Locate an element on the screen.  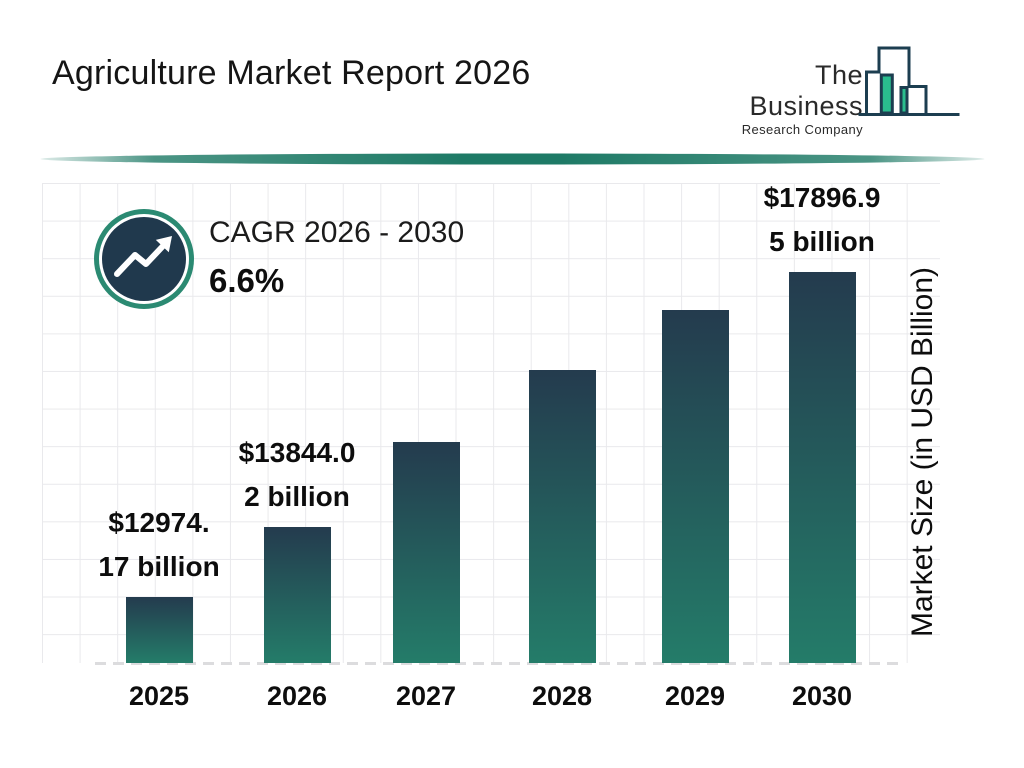
x-axis-label-2029: 2029 is located at coordinates (695, 696).